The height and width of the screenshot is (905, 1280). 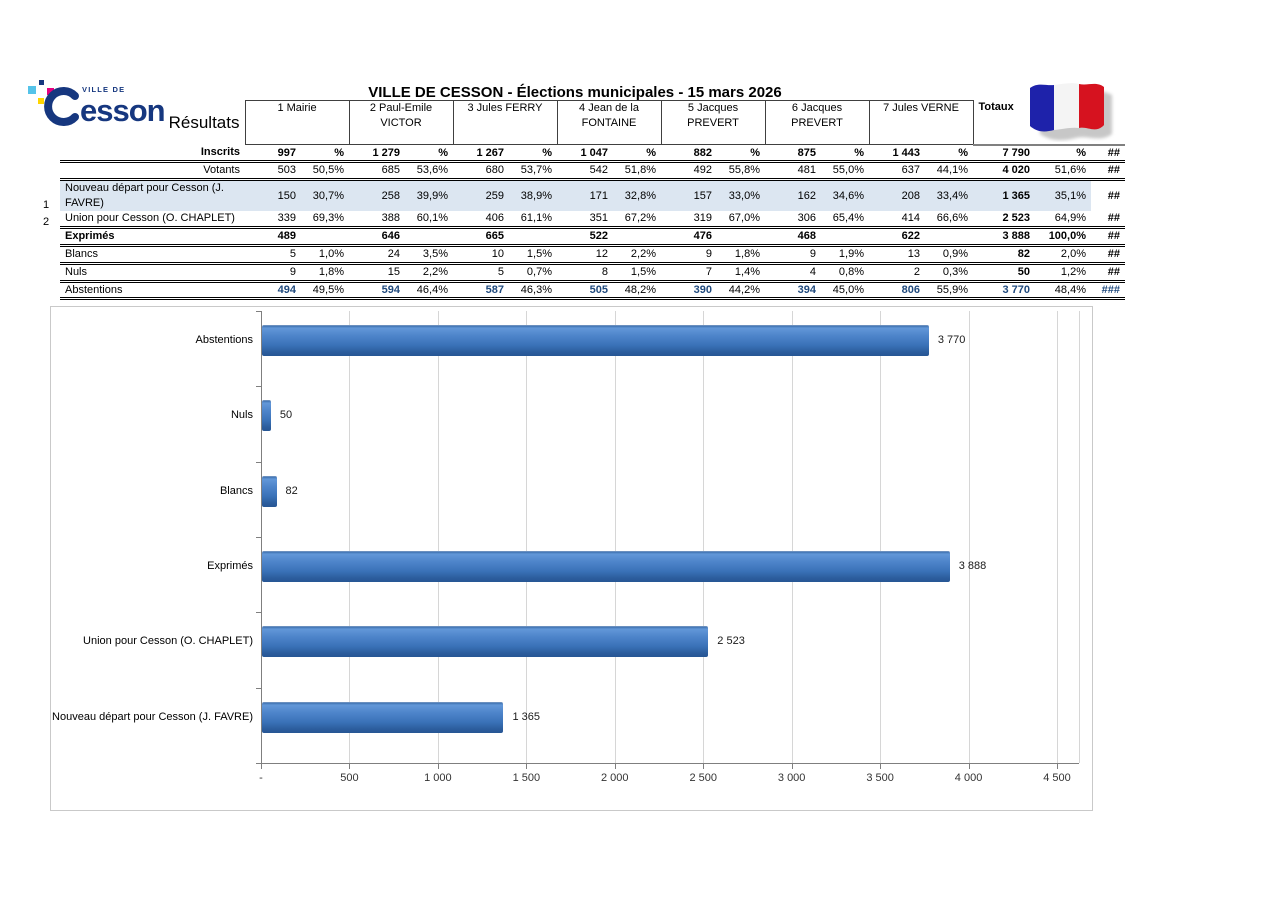 What do you see at coordinates (793, 220) in the screenshot?
I see `cell-count: 306` at bounding box center [793, 220].